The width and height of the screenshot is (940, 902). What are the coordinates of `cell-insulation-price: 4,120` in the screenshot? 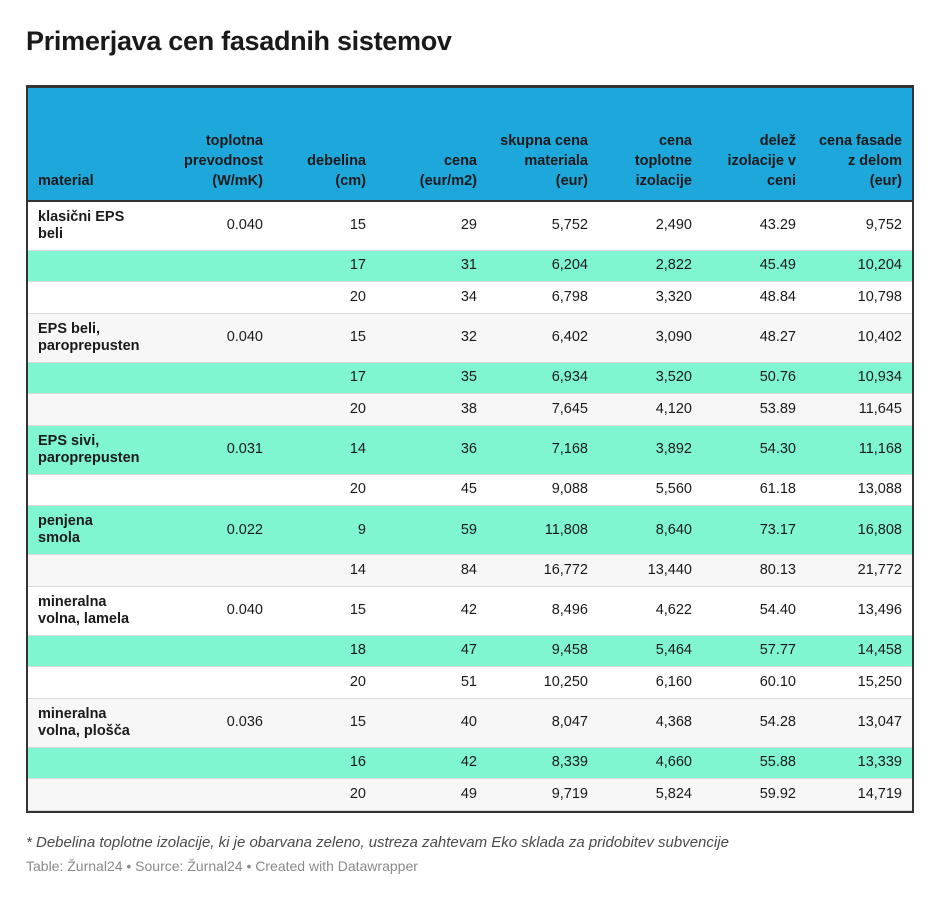 It's located at (650, 409).